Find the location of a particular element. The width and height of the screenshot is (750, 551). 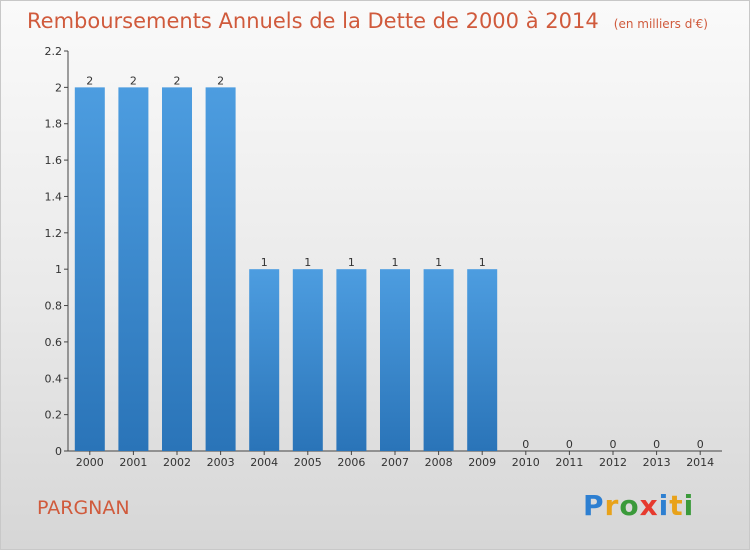

logo-letter: o is located at coordinates (629, 505).